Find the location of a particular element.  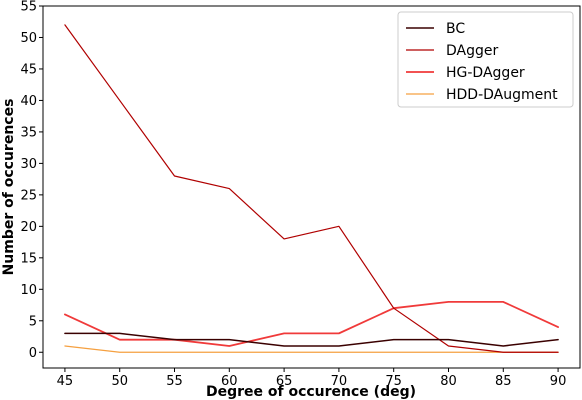

x-axis-title: Degree of occurence (deg) is located at coordinates (311, 392).